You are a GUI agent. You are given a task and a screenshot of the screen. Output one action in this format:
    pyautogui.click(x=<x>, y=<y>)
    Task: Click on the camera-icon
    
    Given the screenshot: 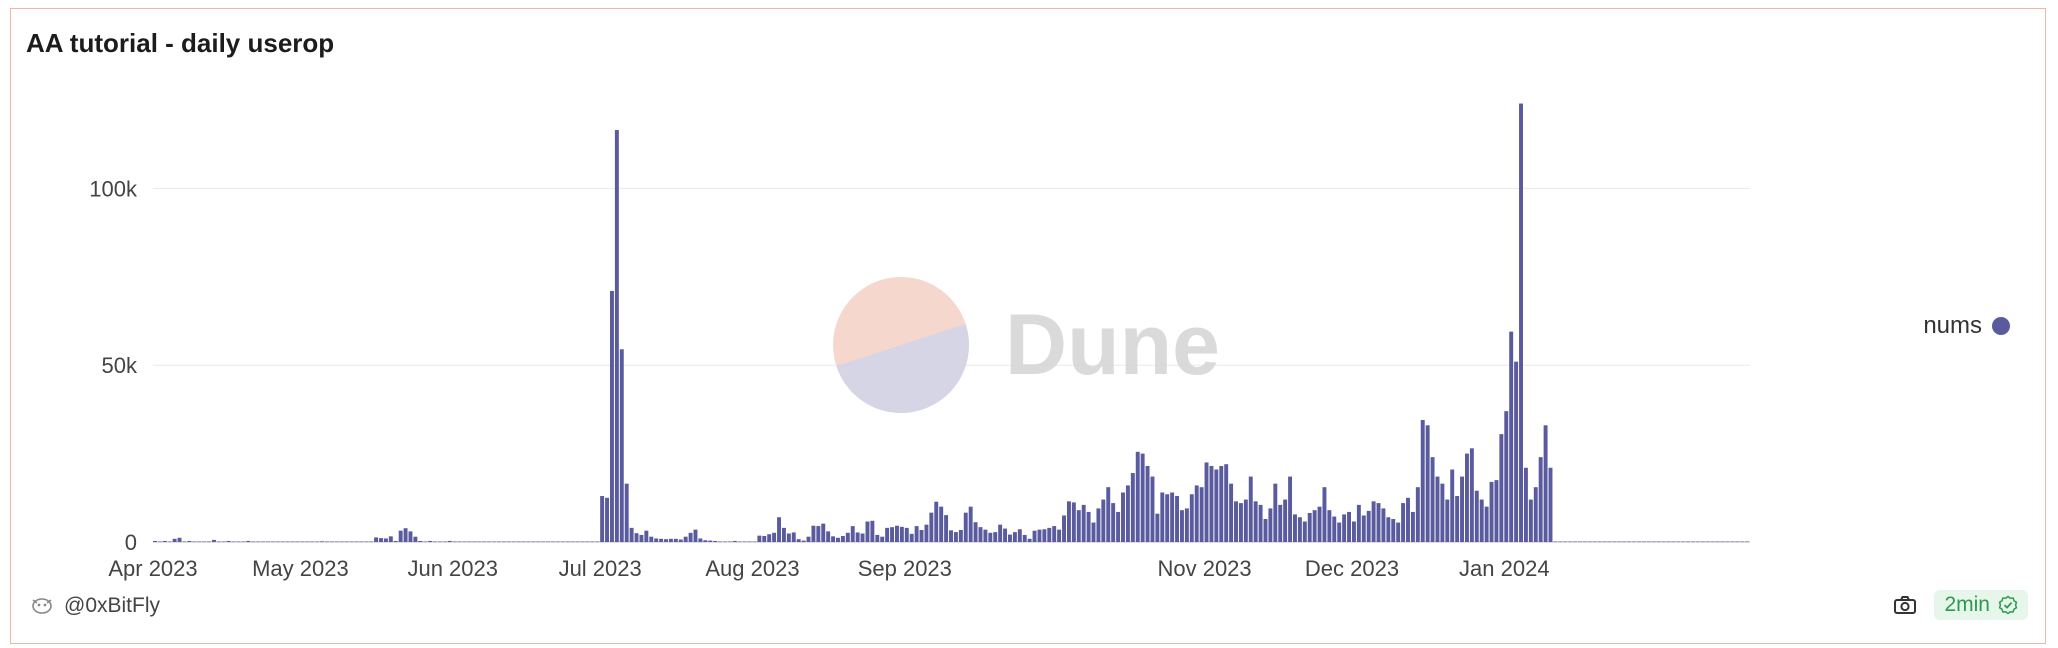 What is the action you would take?
    pyautogui.click(x=1905, y=605)
    